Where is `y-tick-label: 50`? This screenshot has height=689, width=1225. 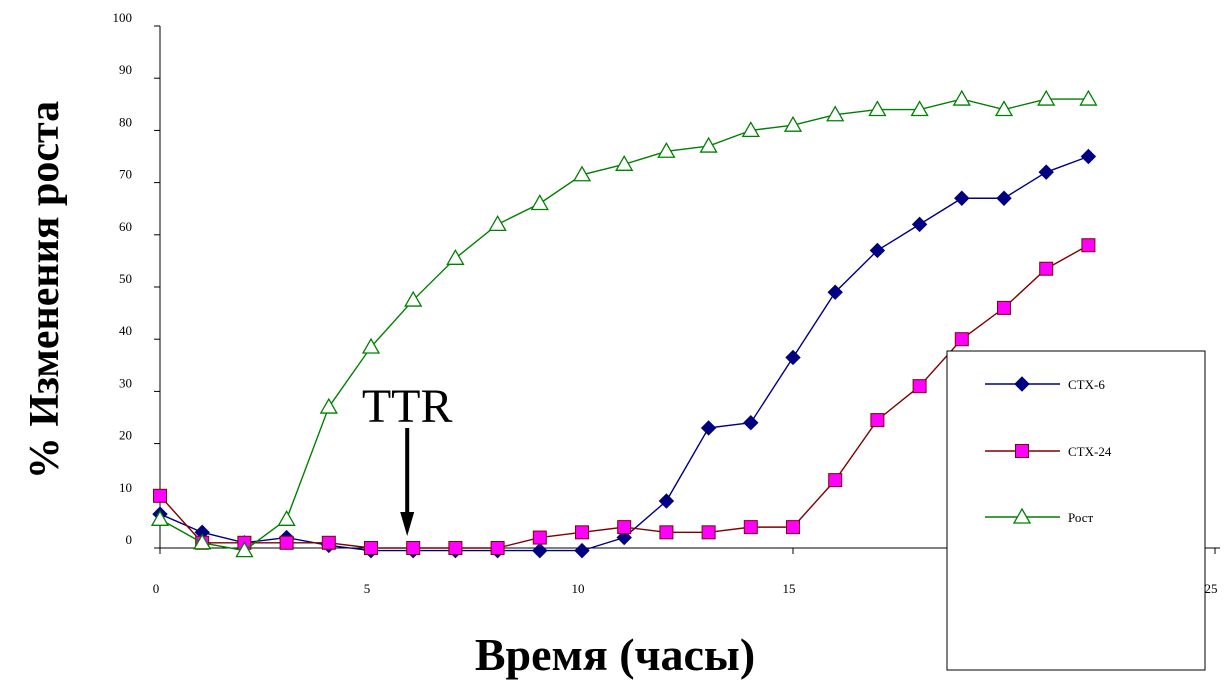
y-tick-label: 50 is located at coordinates (125, 278).